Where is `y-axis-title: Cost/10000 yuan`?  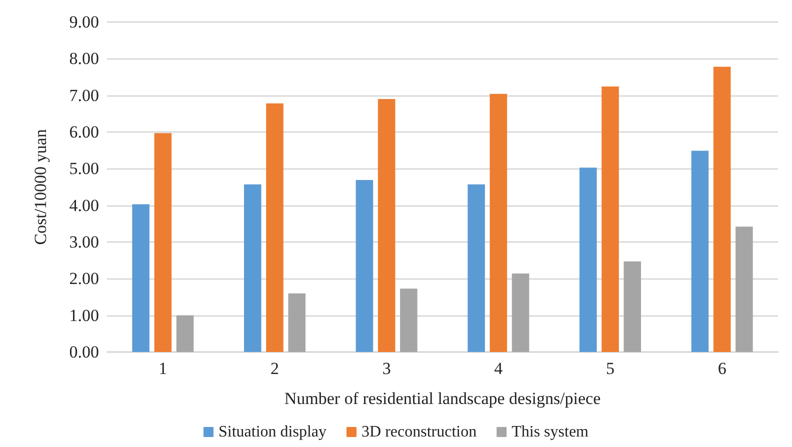 y-axis-title: Cost/10000 yuan is located at coordinates (40, 186).